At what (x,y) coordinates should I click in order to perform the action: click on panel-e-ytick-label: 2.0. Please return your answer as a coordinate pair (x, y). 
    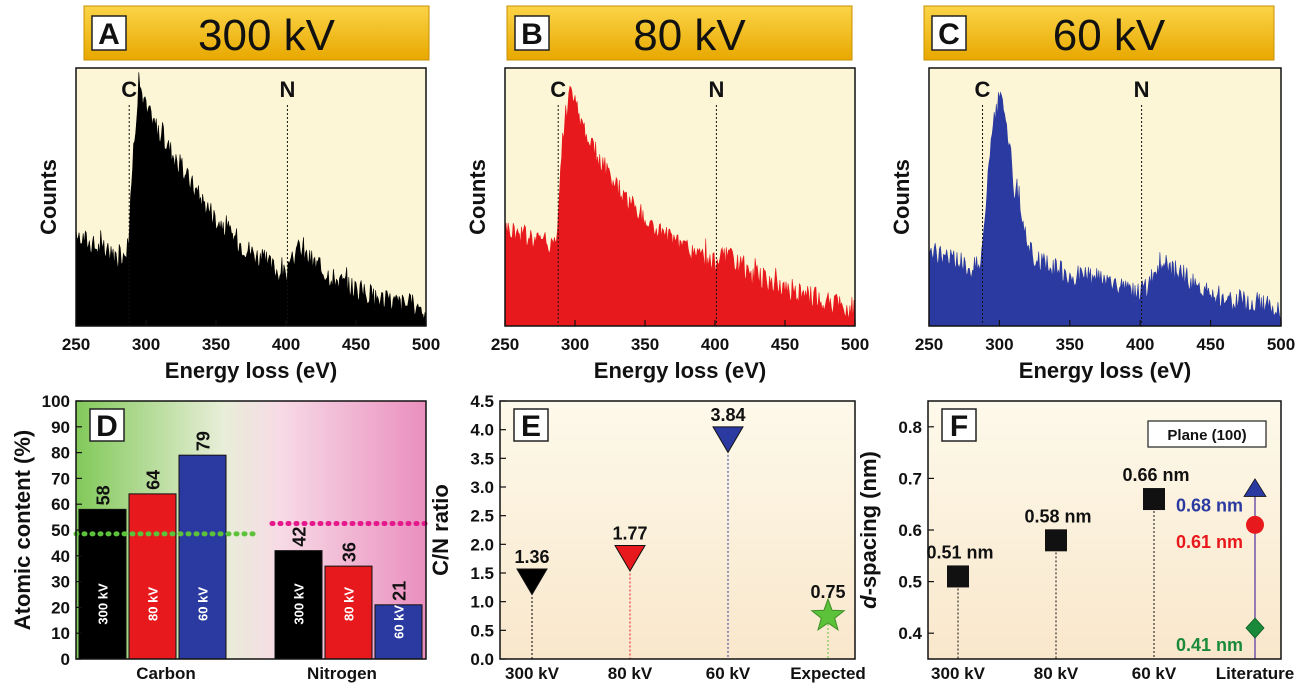
    Looking at the image, I should click on (482, 544).